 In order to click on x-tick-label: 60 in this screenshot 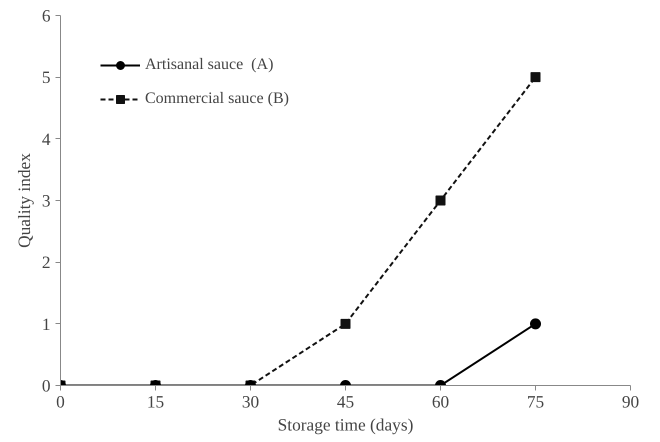, I will do `click(441, 402)`.